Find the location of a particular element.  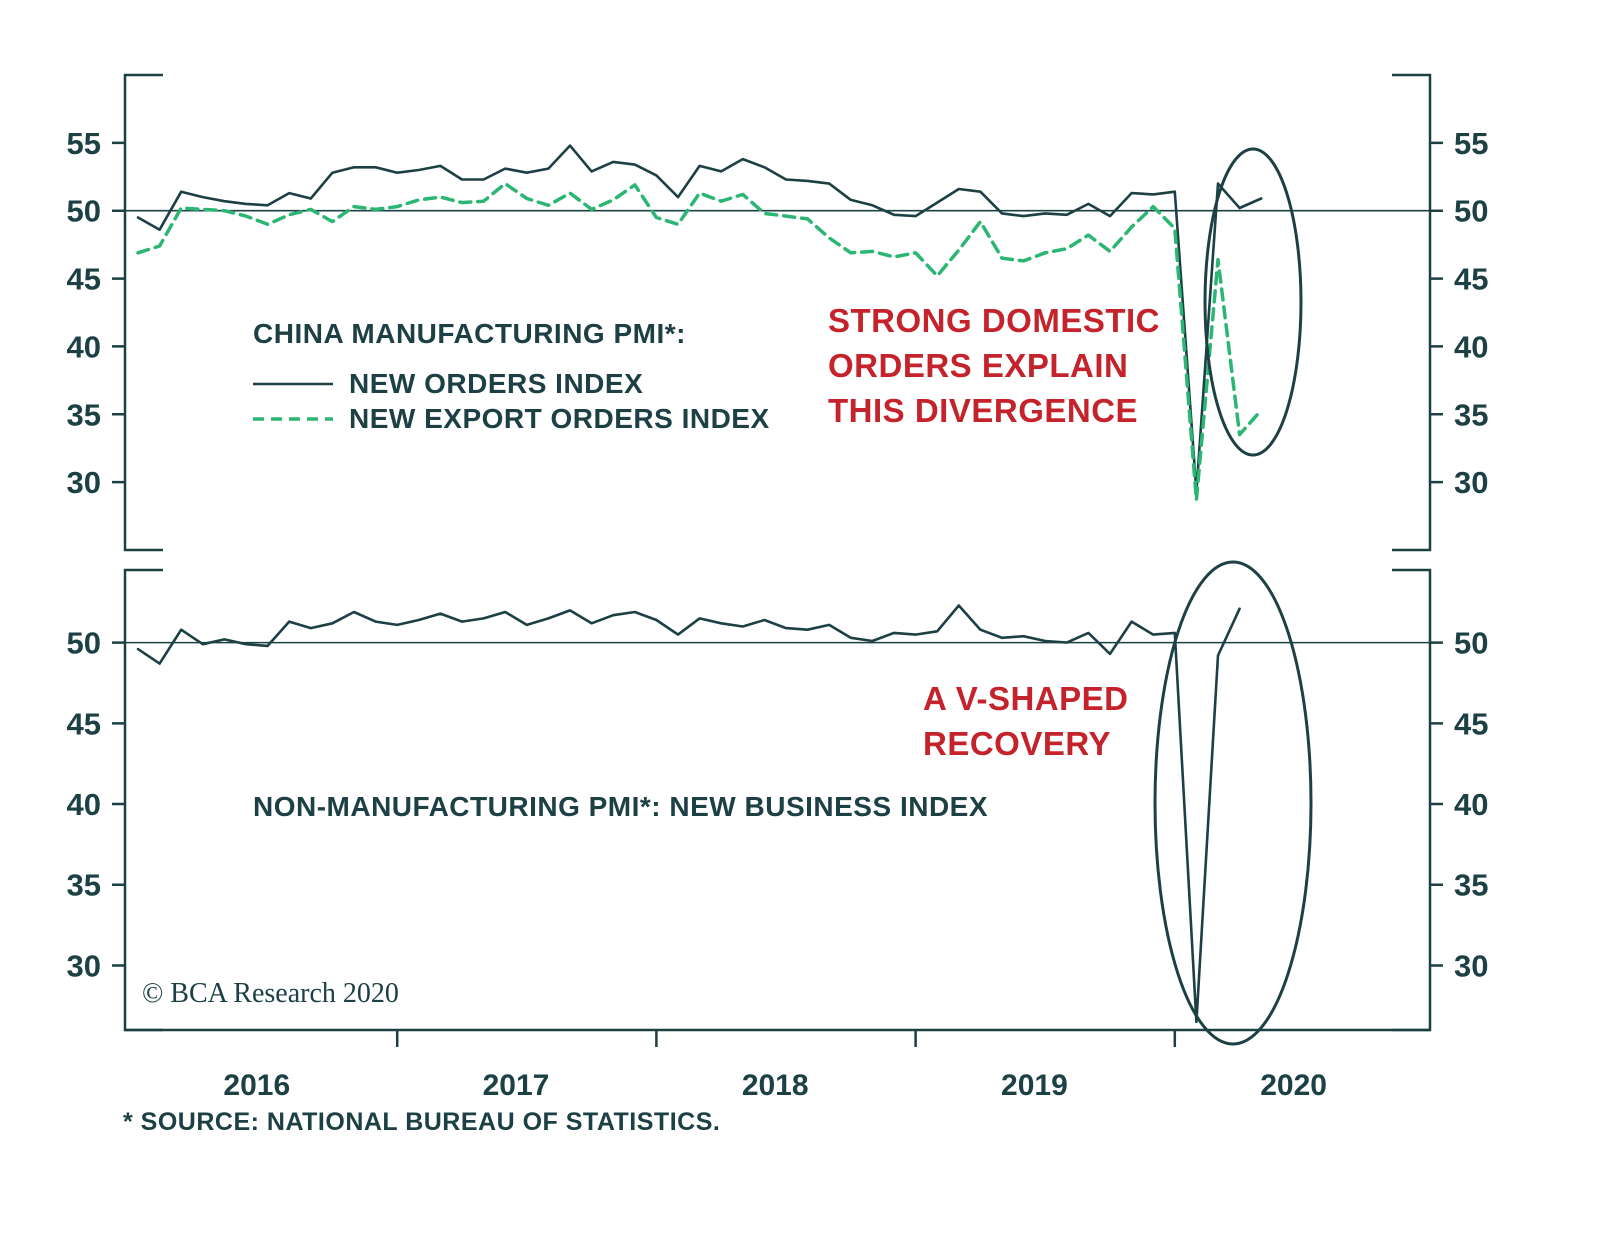

x-tick-label: 2019 is located at coordinates (1034, 1085).